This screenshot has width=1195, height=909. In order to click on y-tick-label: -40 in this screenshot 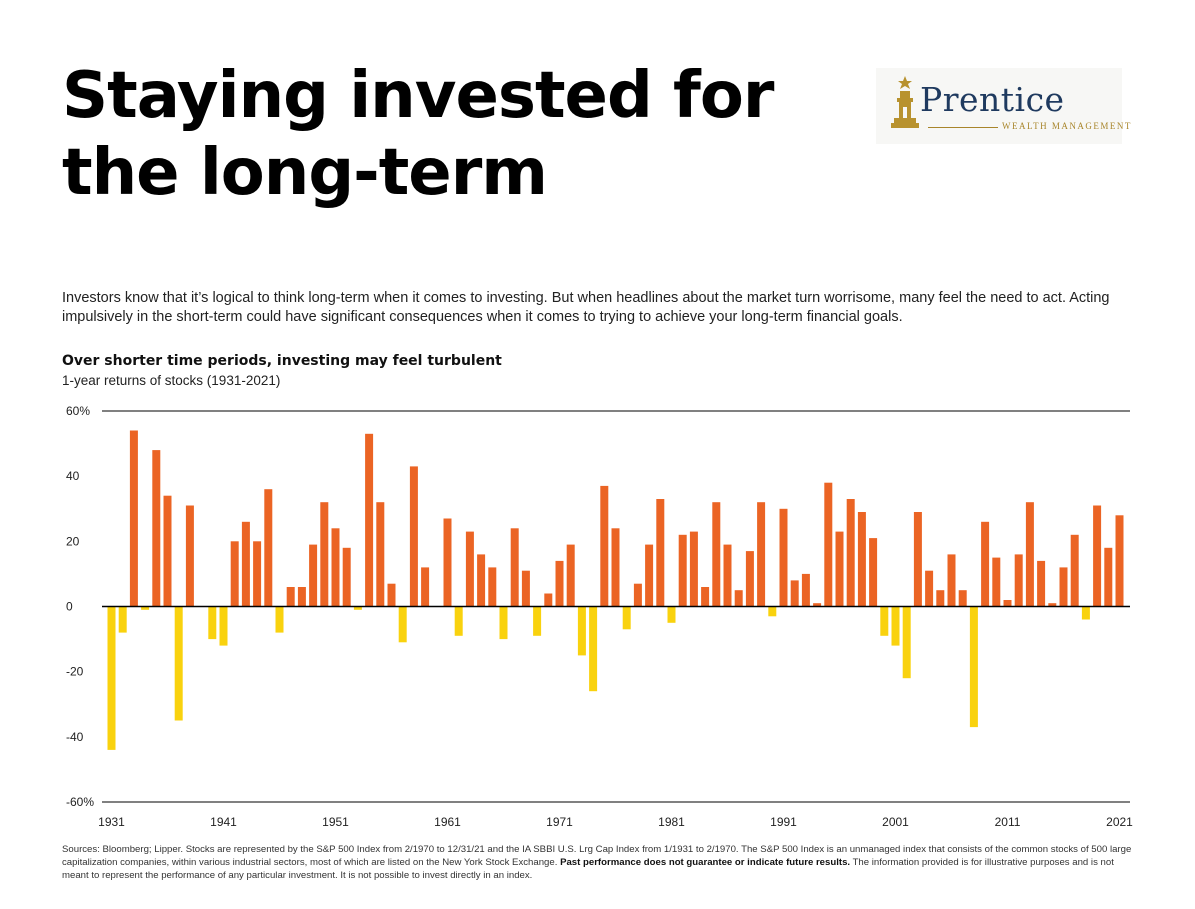, I will do `click(75, 737)`.